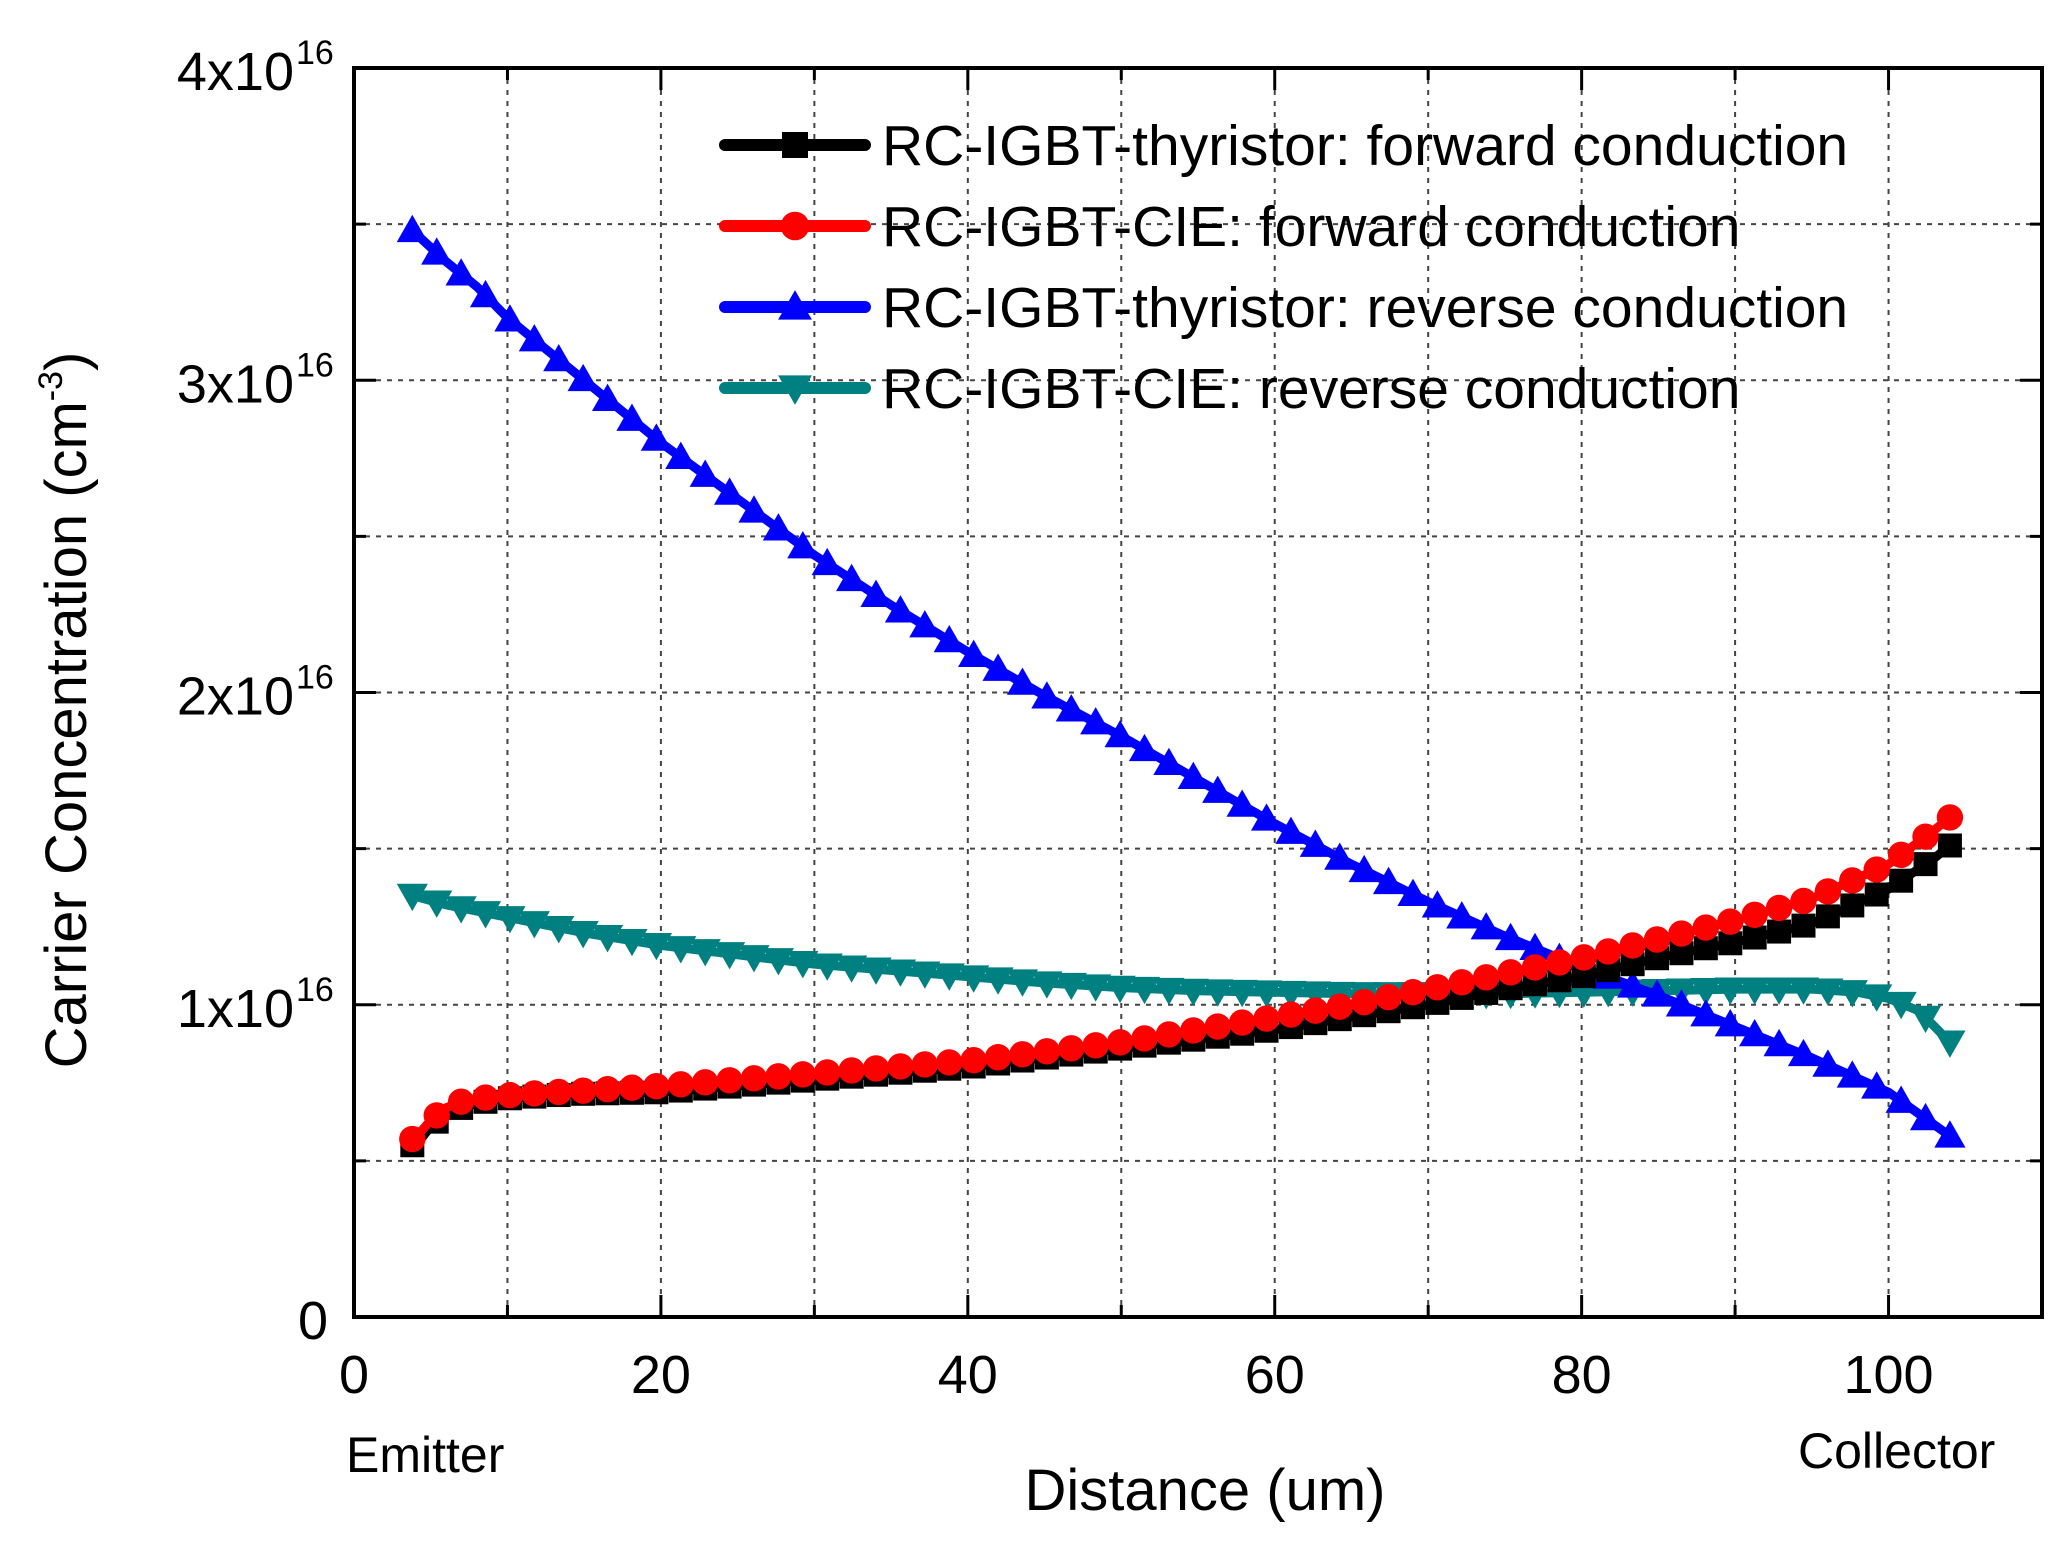  I want to click on y-tick-label-sup-4: 16, so click(315, 53).